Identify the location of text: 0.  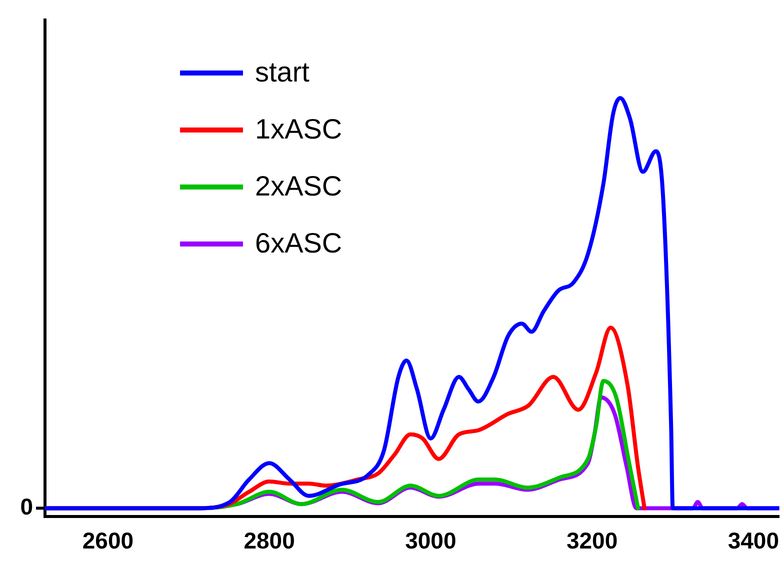
(26, 507).